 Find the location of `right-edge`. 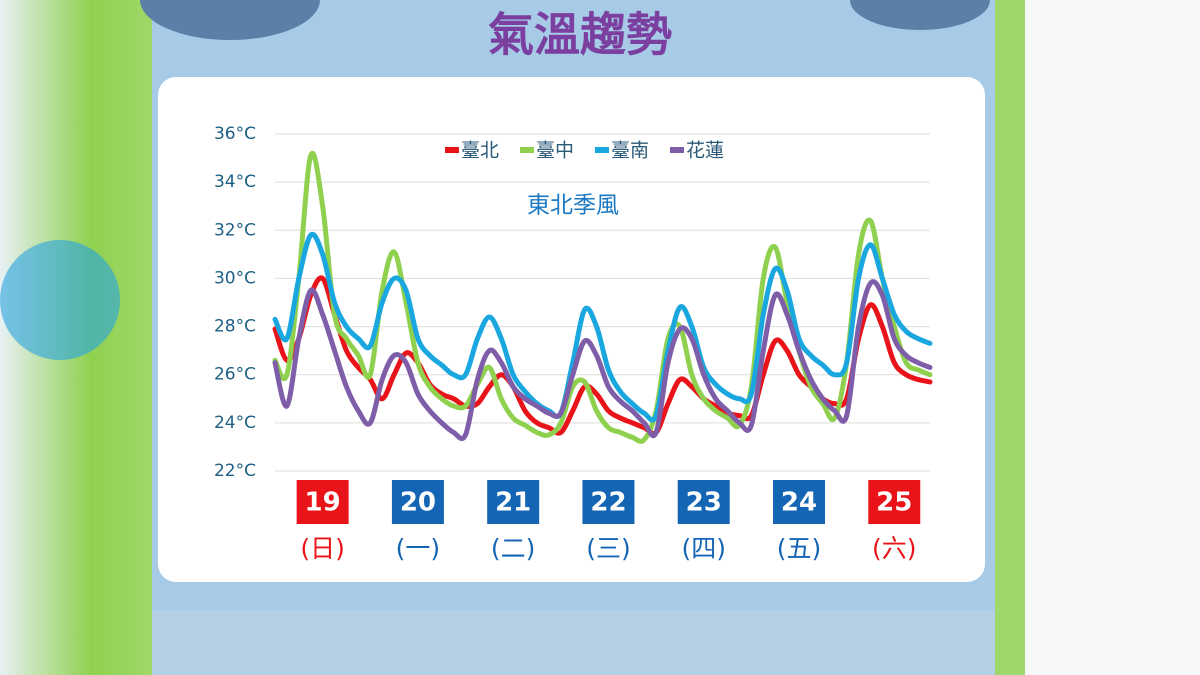

right-edge is located at coordinates (1010, 337).